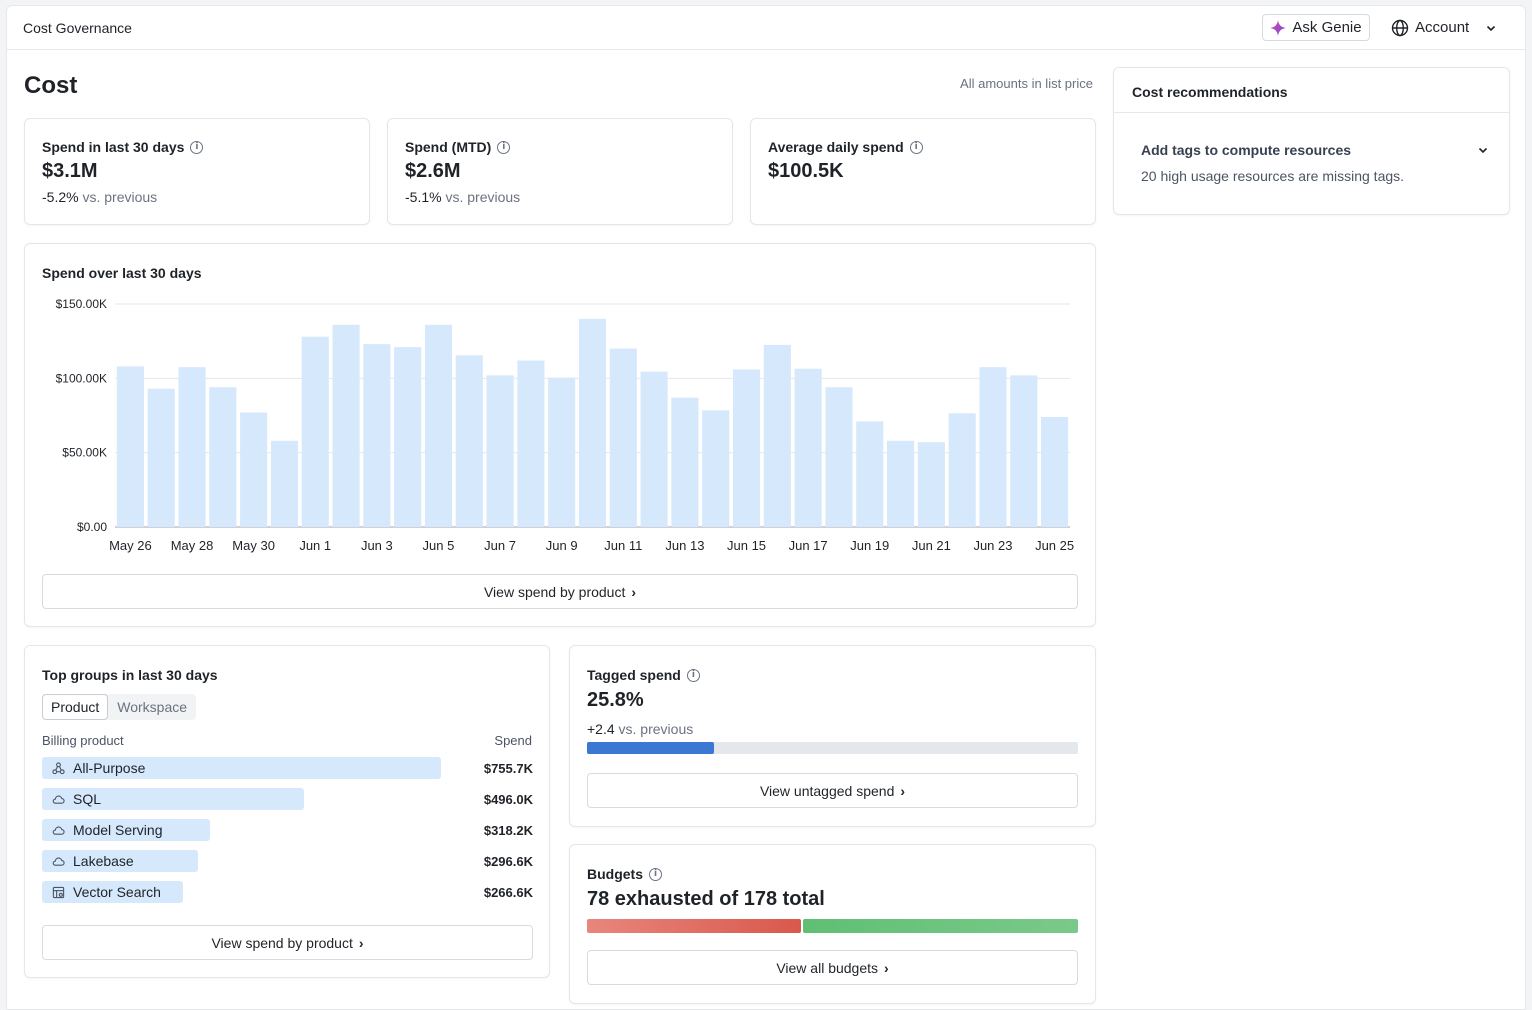 This screenshot has width=1532, height=1010. I want to click on button-label: View spend by product, so click(554, 591).